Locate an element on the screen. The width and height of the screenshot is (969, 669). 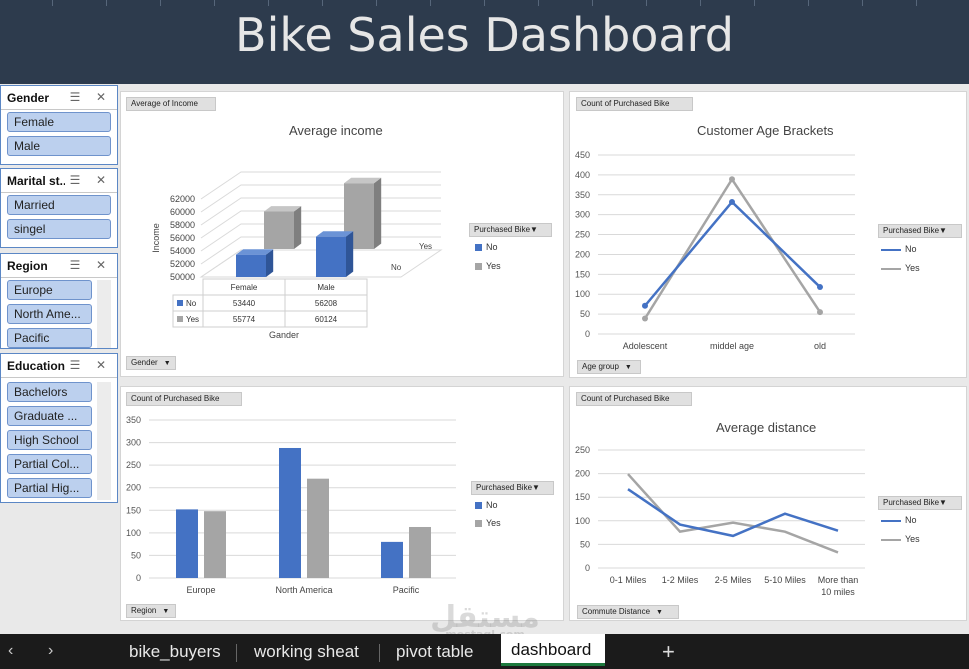
value-field-button: Average of Income is located at coordinates (171, 104).